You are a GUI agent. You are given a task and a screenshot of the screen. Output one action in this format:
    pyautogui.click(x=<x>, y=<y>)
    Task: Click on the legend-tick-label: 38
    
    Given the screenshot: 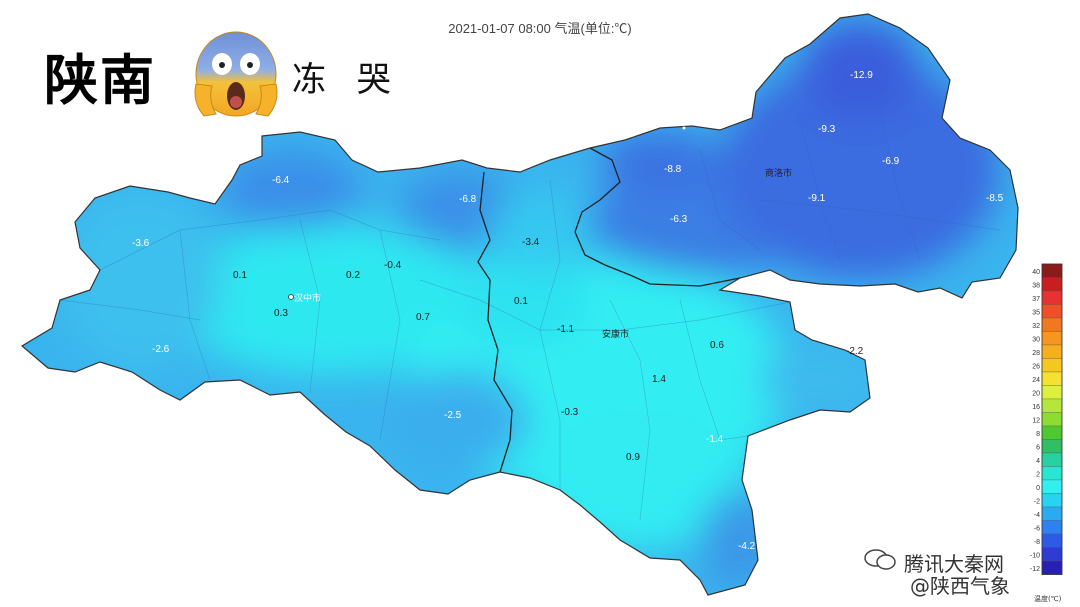 What is the action you would take?
    pyautogui.click(x=1036, y=286)
    